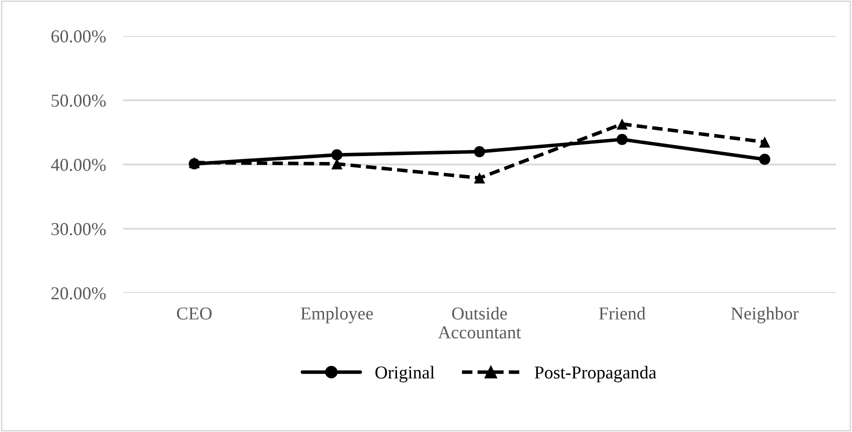  What do you see at coordinates (78, 36) in the screenshot?
I see `y-tick-label: 60.00%` at bounding box center [78, 36].